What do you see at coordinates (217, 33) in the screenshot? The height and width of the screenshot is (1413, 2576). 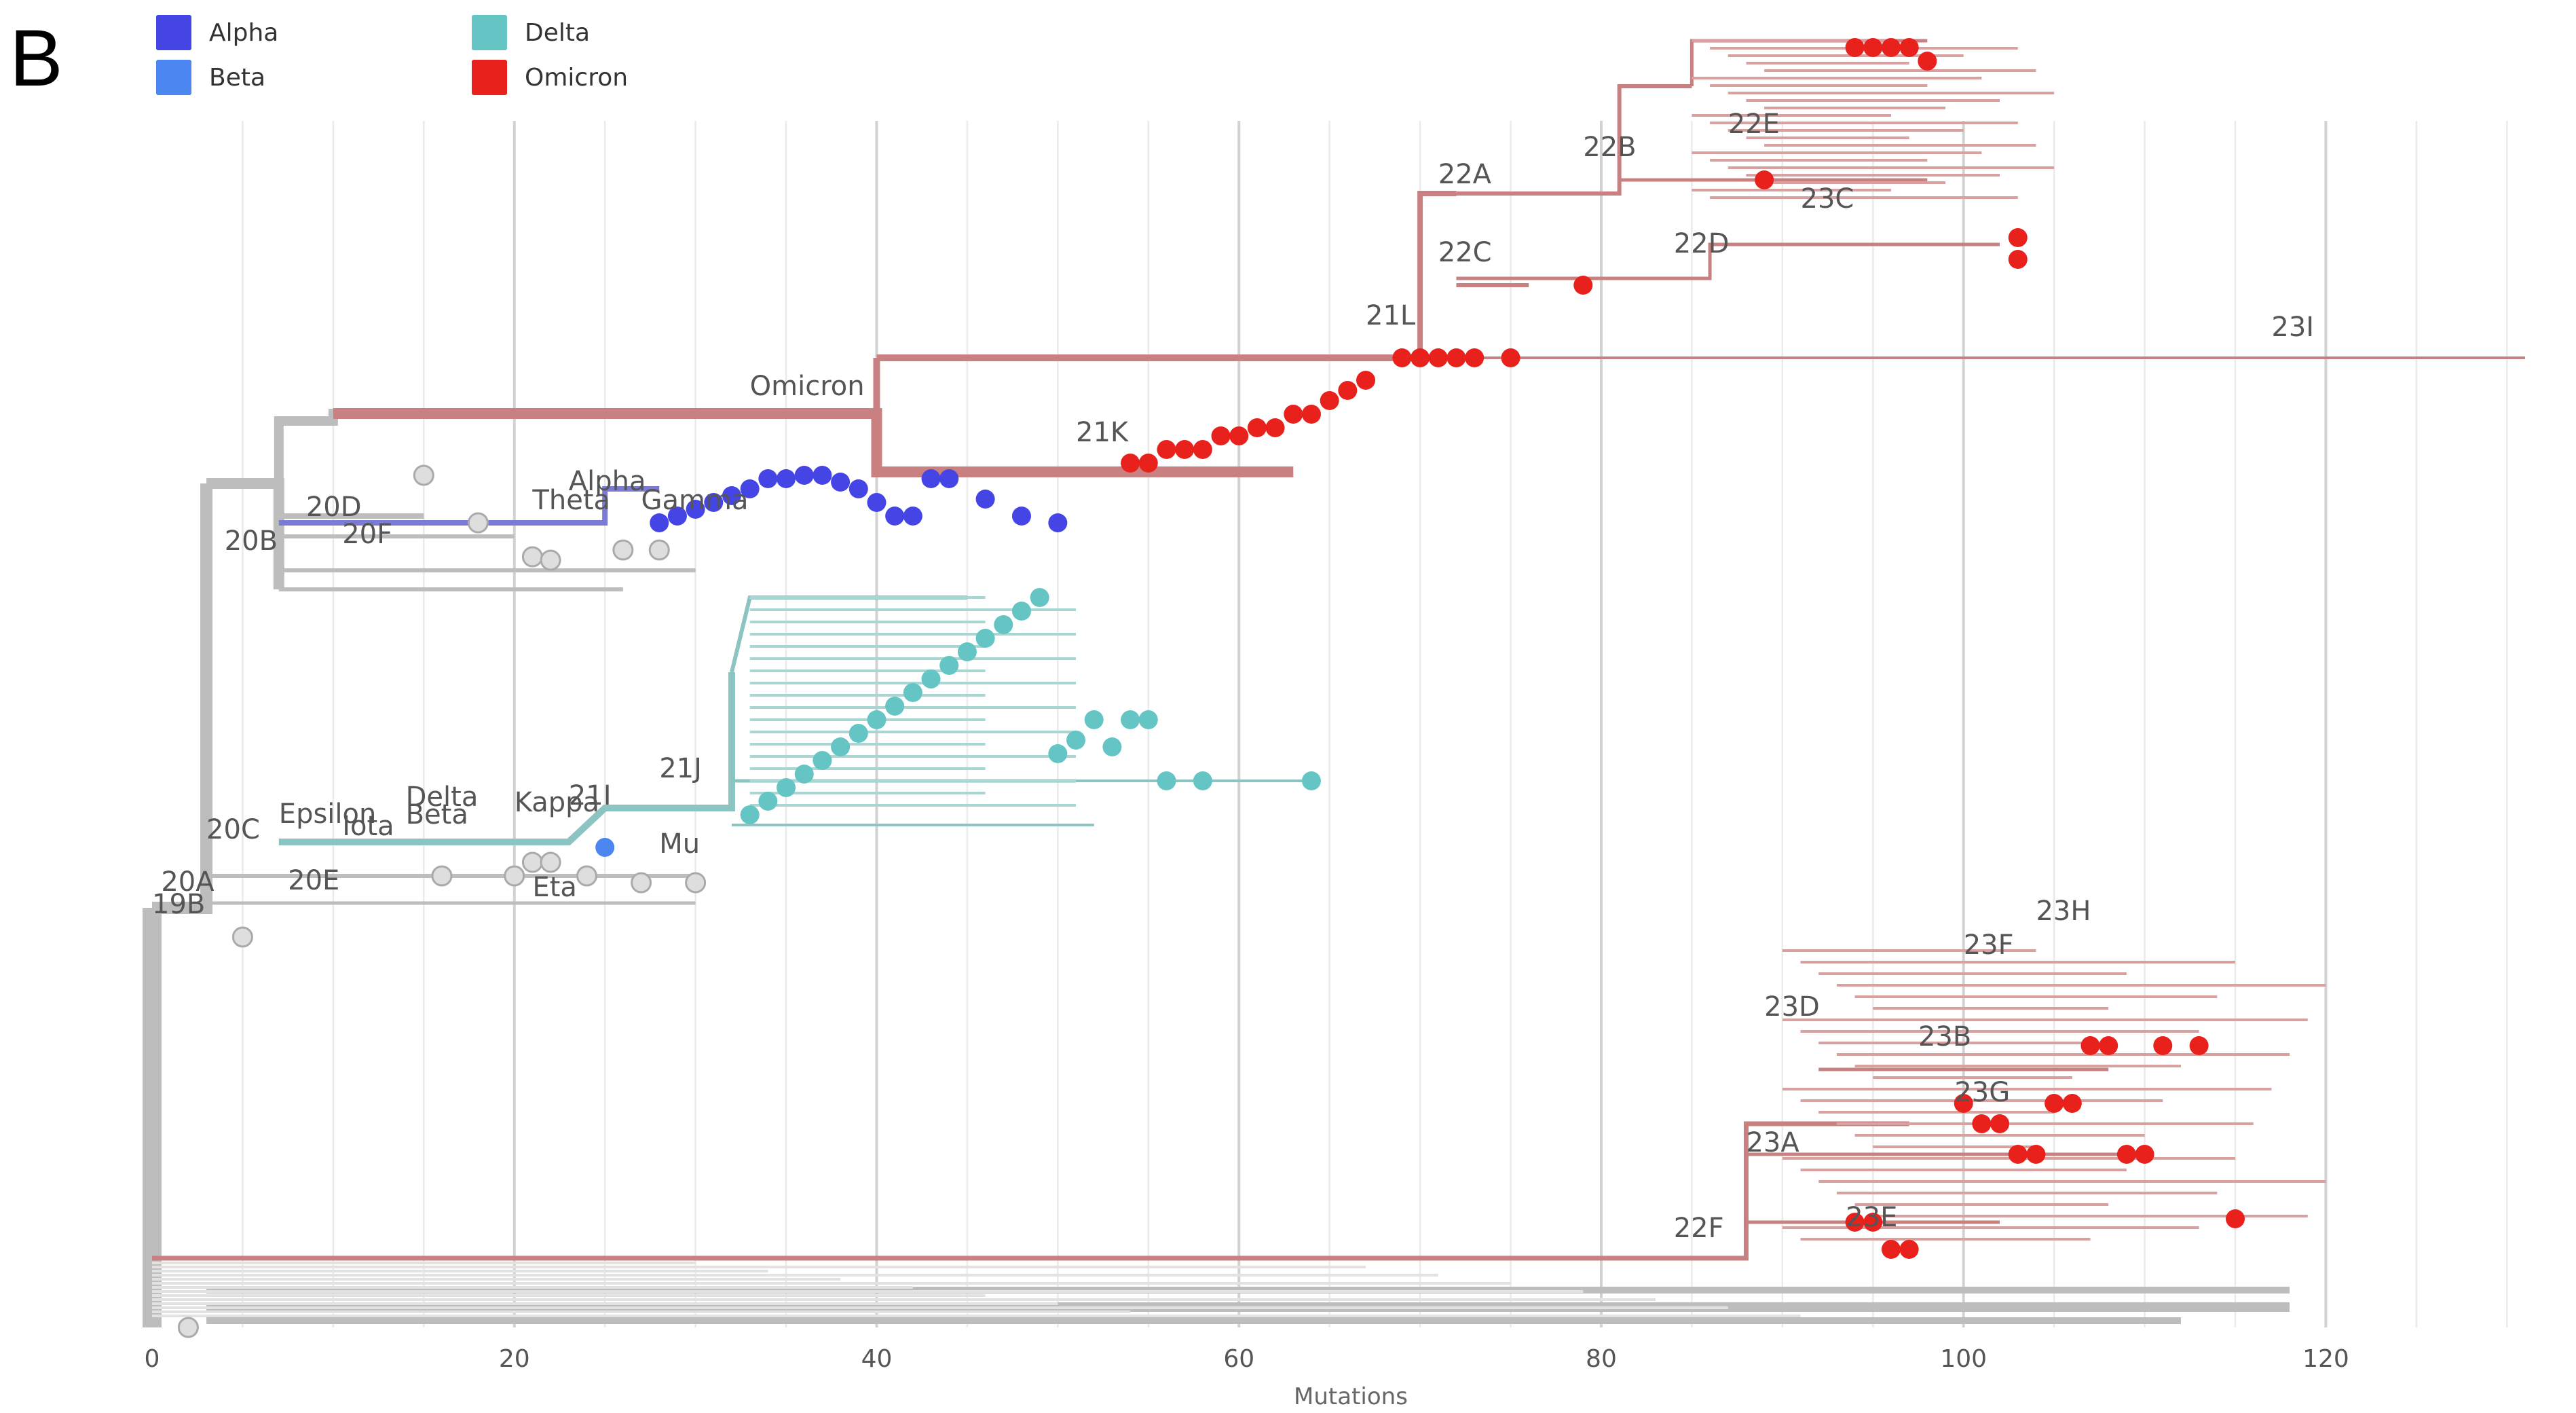 I see `legend-item-alpha: Alpha` at bounding box center [217, 33].